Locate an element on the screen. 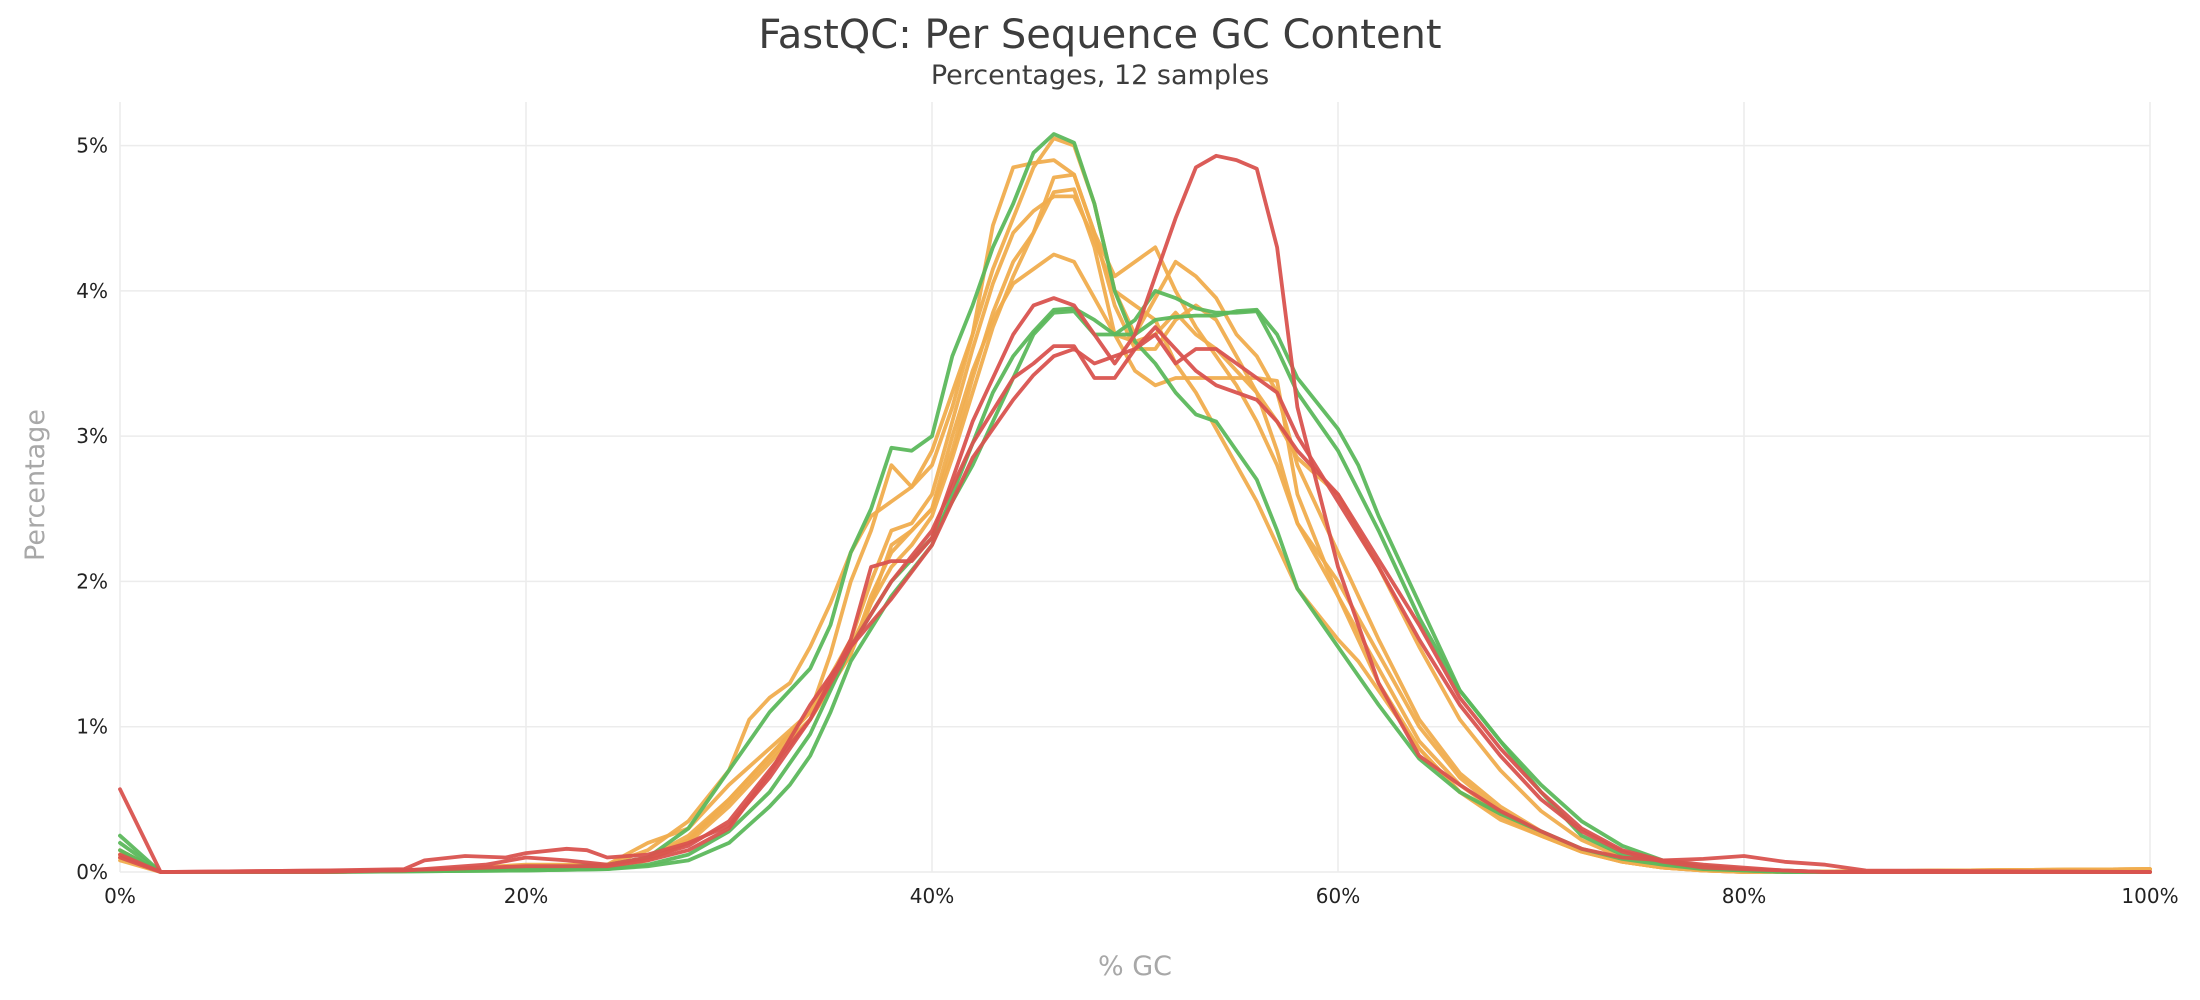 This screenshot has height=1000, width=2200. x-tick-label: 100% is located at coordinates (2149, 896).